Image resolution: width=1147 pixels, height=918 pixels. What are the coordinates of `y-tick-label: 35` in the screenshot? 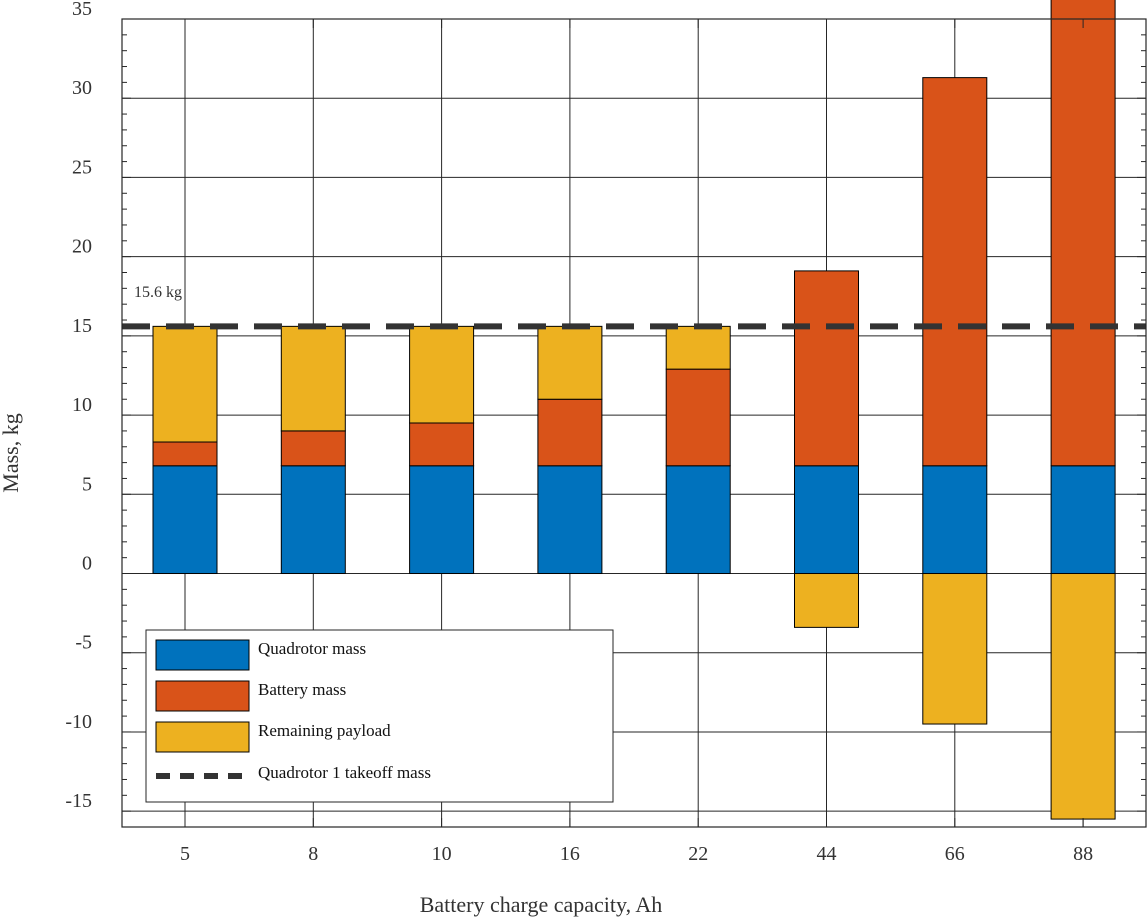 It's located at (82, 10).